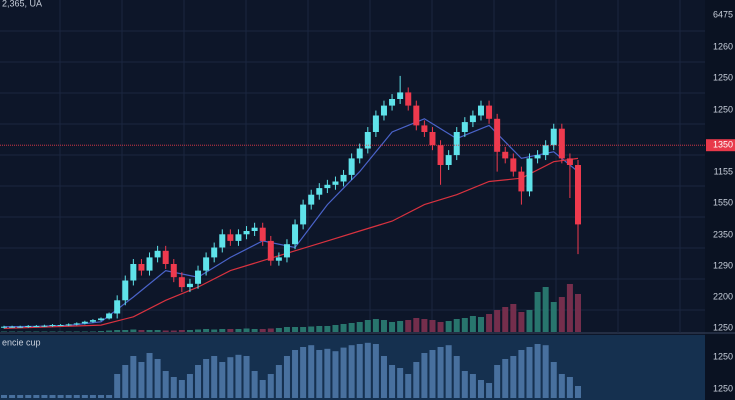 The image size is (735, 400). What do you see at coordinates (723, 356) in the screenshot?
I see `lower-label: 1250` at bounding box center [723, 356].